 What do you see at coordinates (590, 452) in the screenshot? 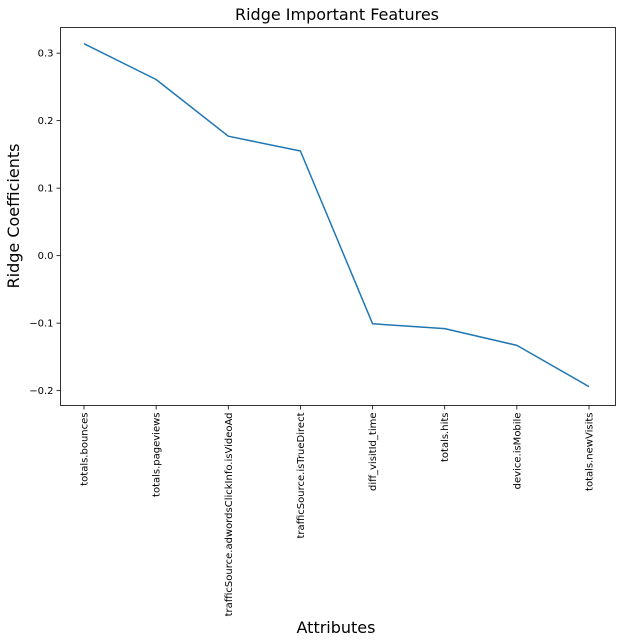
I see `x-tick-label: totals.newVisits` at bounding box center [590, 452].